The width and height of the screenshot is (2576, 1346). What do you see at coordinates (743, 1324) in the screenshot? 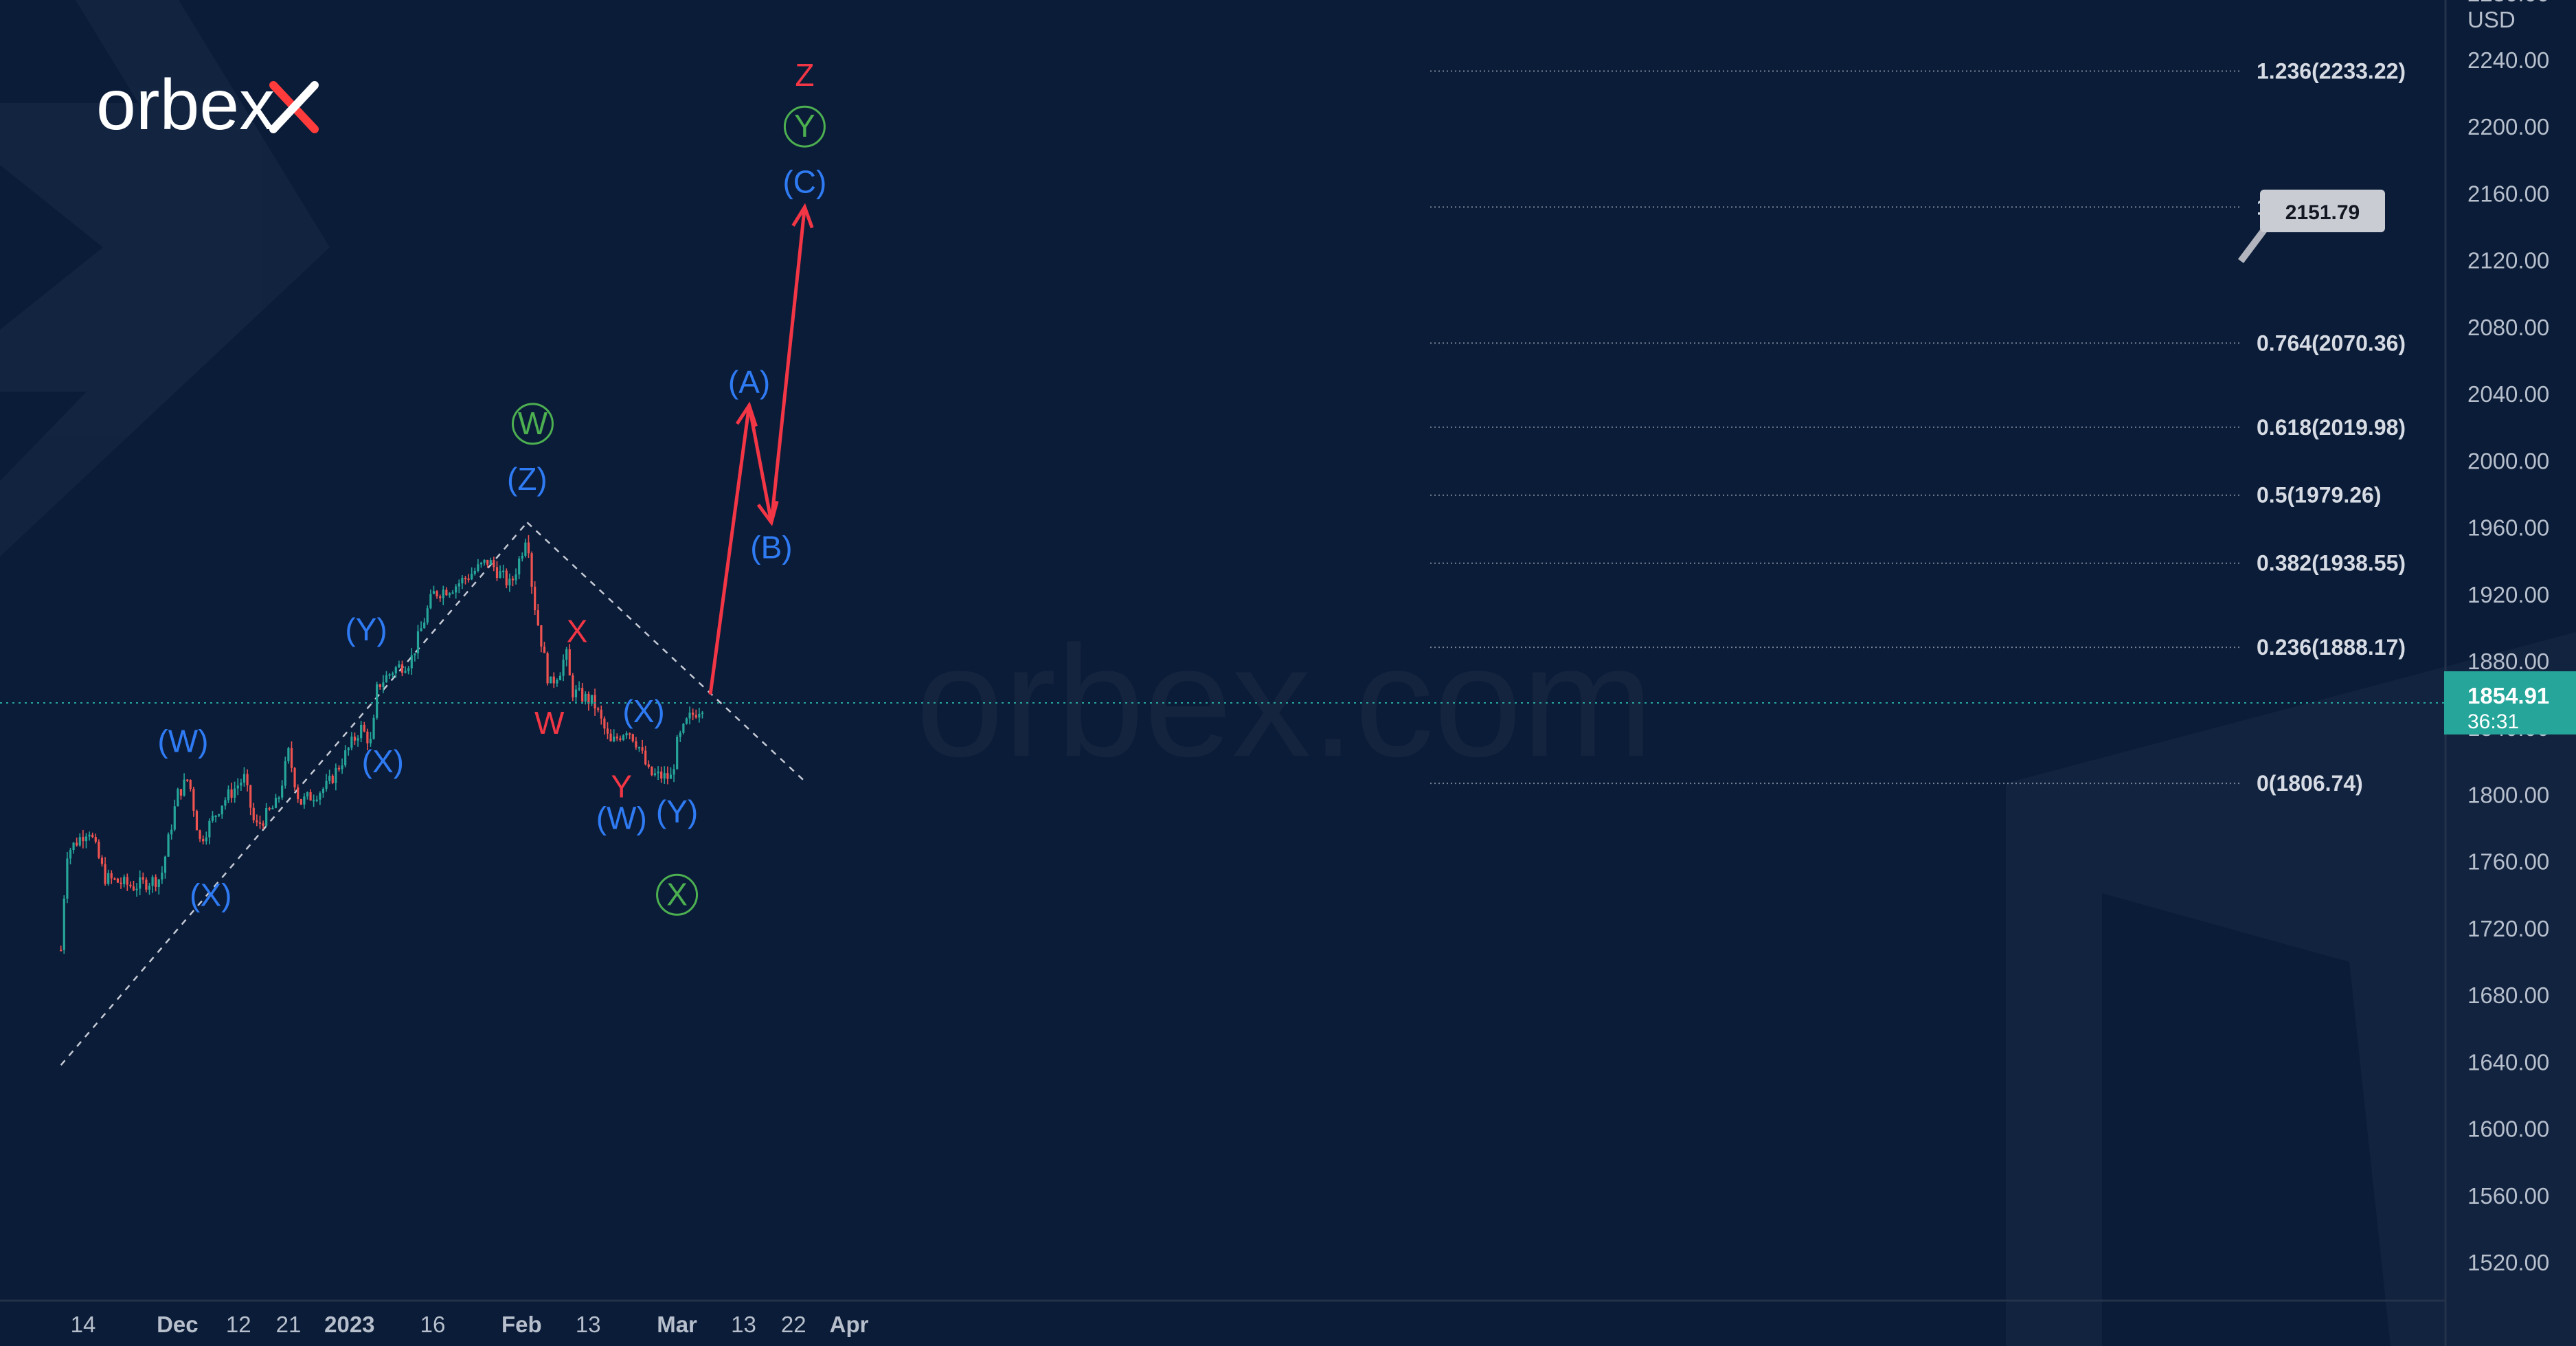
I see `x-tick-label: 13` at bounding box center [743, 1324].